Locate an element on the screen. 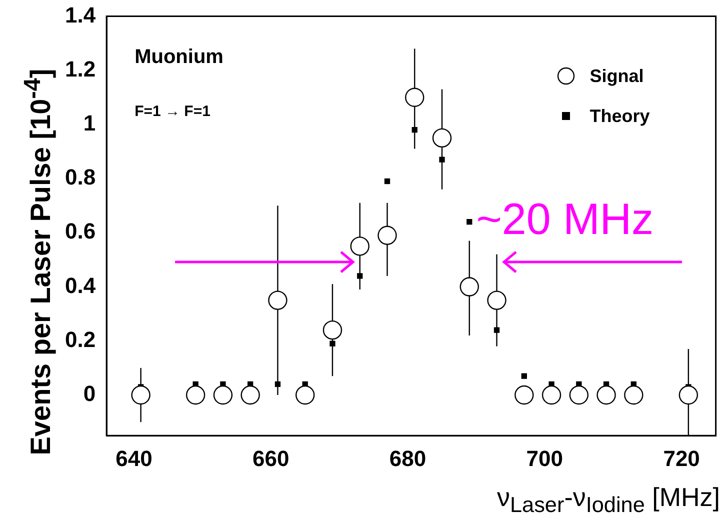  legend-label: Signal is located at coordinates (617, 76).